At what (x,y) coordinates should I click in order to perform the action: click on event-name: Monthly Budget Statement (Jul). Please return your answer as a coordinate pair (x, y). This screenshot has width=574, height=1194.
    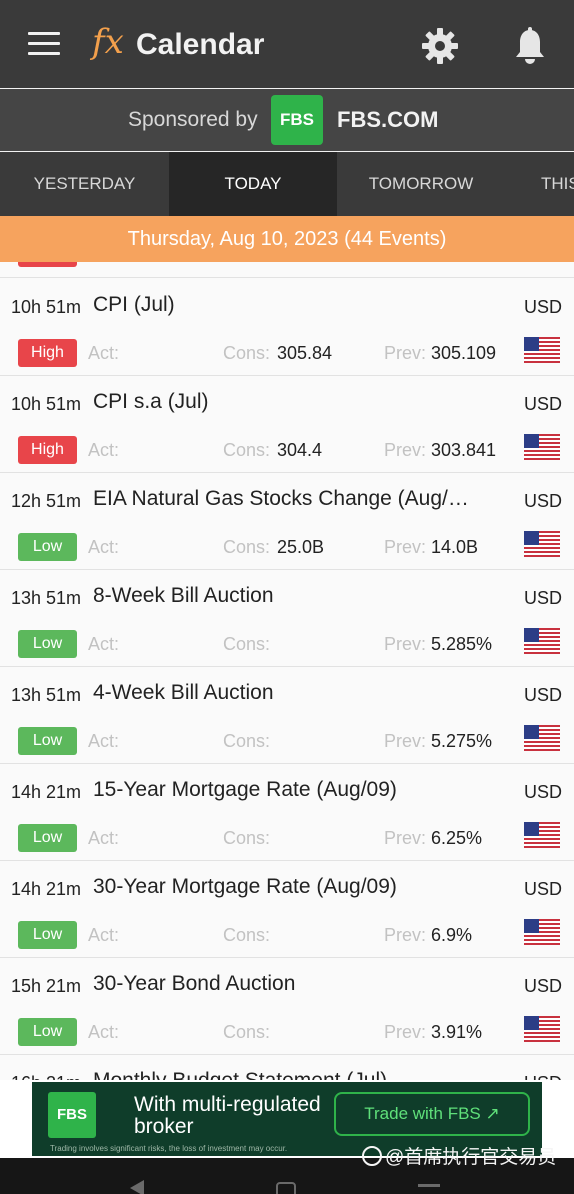
    Looking at the image, I should click on (303, 1074).